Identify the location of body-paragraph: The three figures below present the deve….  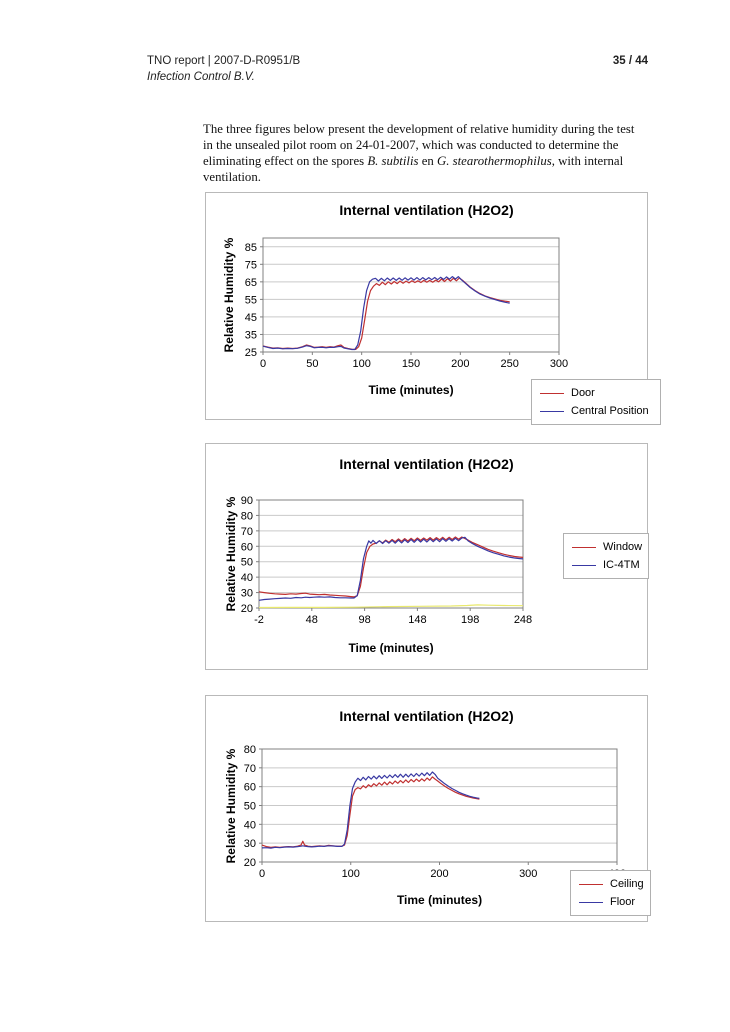
(421, 153).